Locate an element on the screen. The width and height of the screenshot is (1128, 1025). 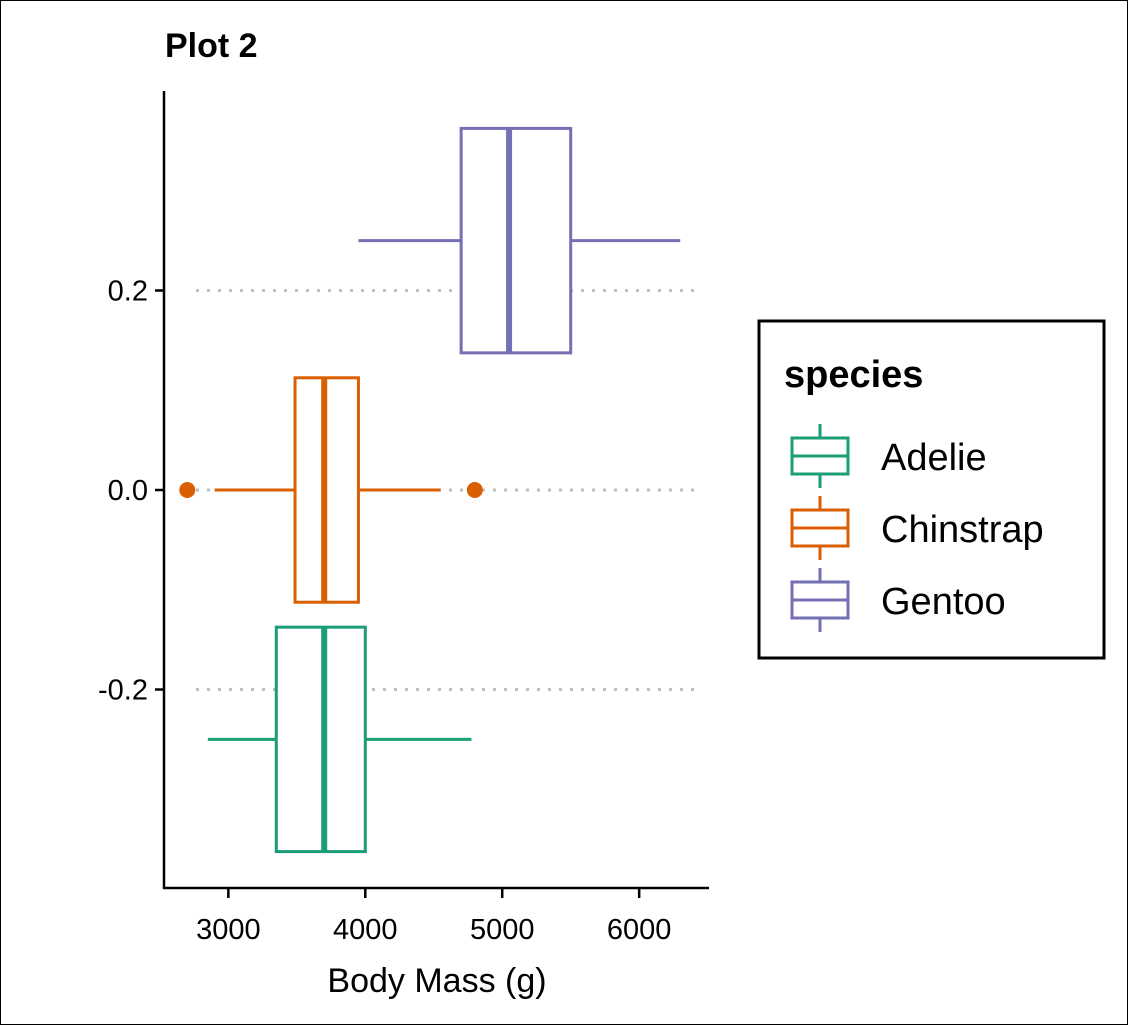
legend-item-chinstrap: Chinstrap is located at coordinates (917, 528).